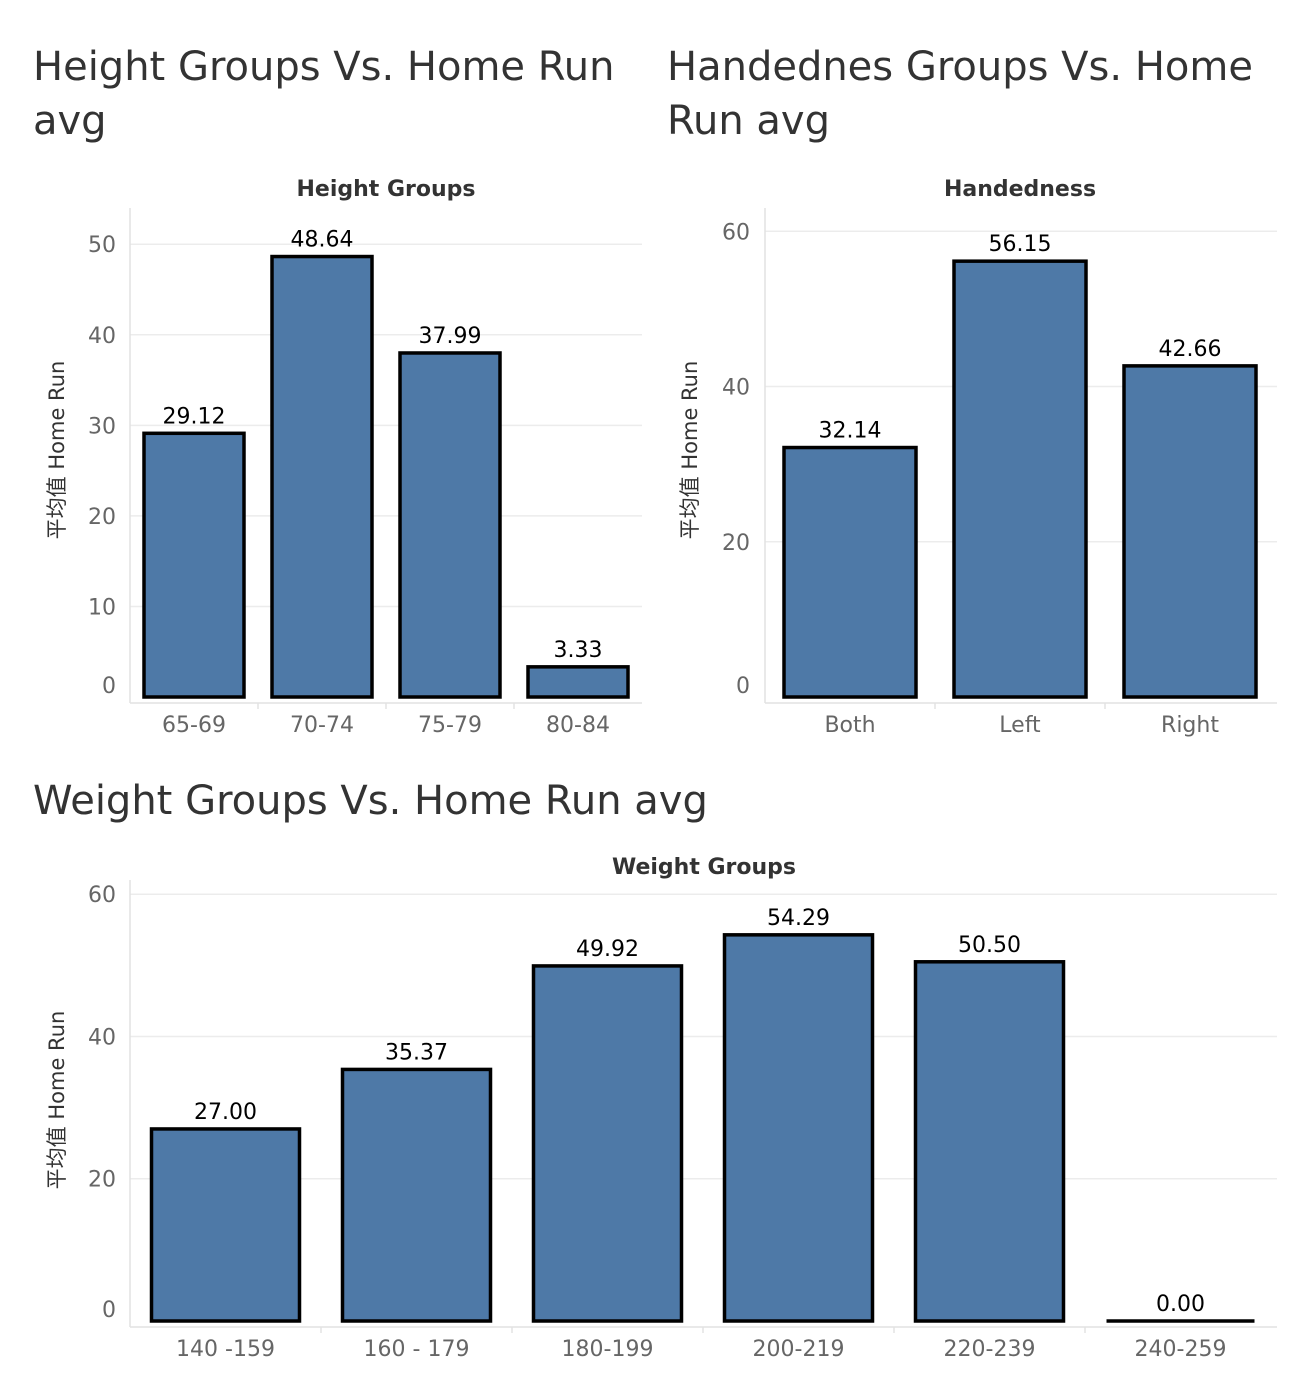 The width and height of the screenshot is (1300, 1390). I want to click on handedness-category-label: Left, so click(1020, 725).